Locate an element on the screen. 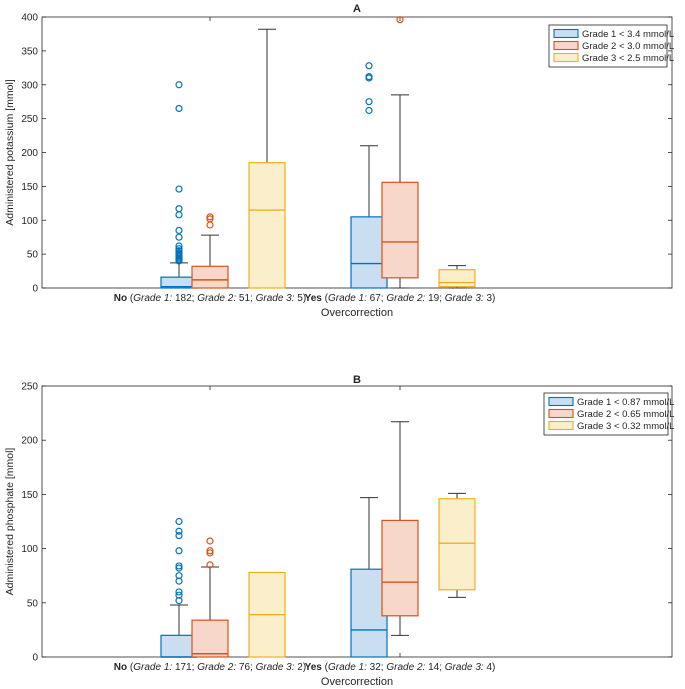 The height and width of the screenshot is (689, 685). x-category-label-part: 19; is located at coordinates (434, 298).